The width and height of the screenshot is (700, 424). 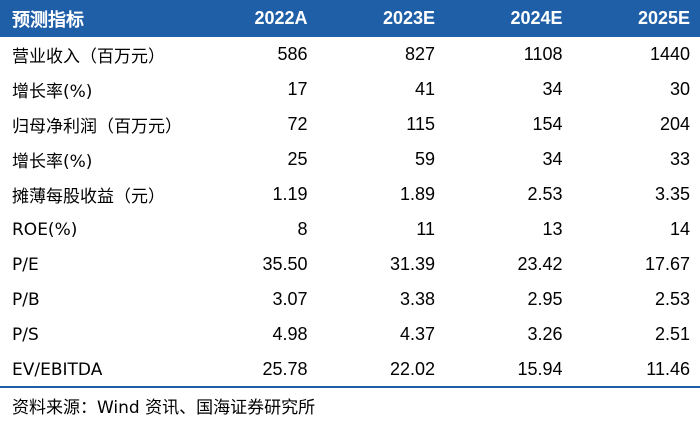 What do you see at coordinates (88, 197) in the screenshot?
I see `row-label: 摊薄每股收益（元）` at bounding box center [88, 197].